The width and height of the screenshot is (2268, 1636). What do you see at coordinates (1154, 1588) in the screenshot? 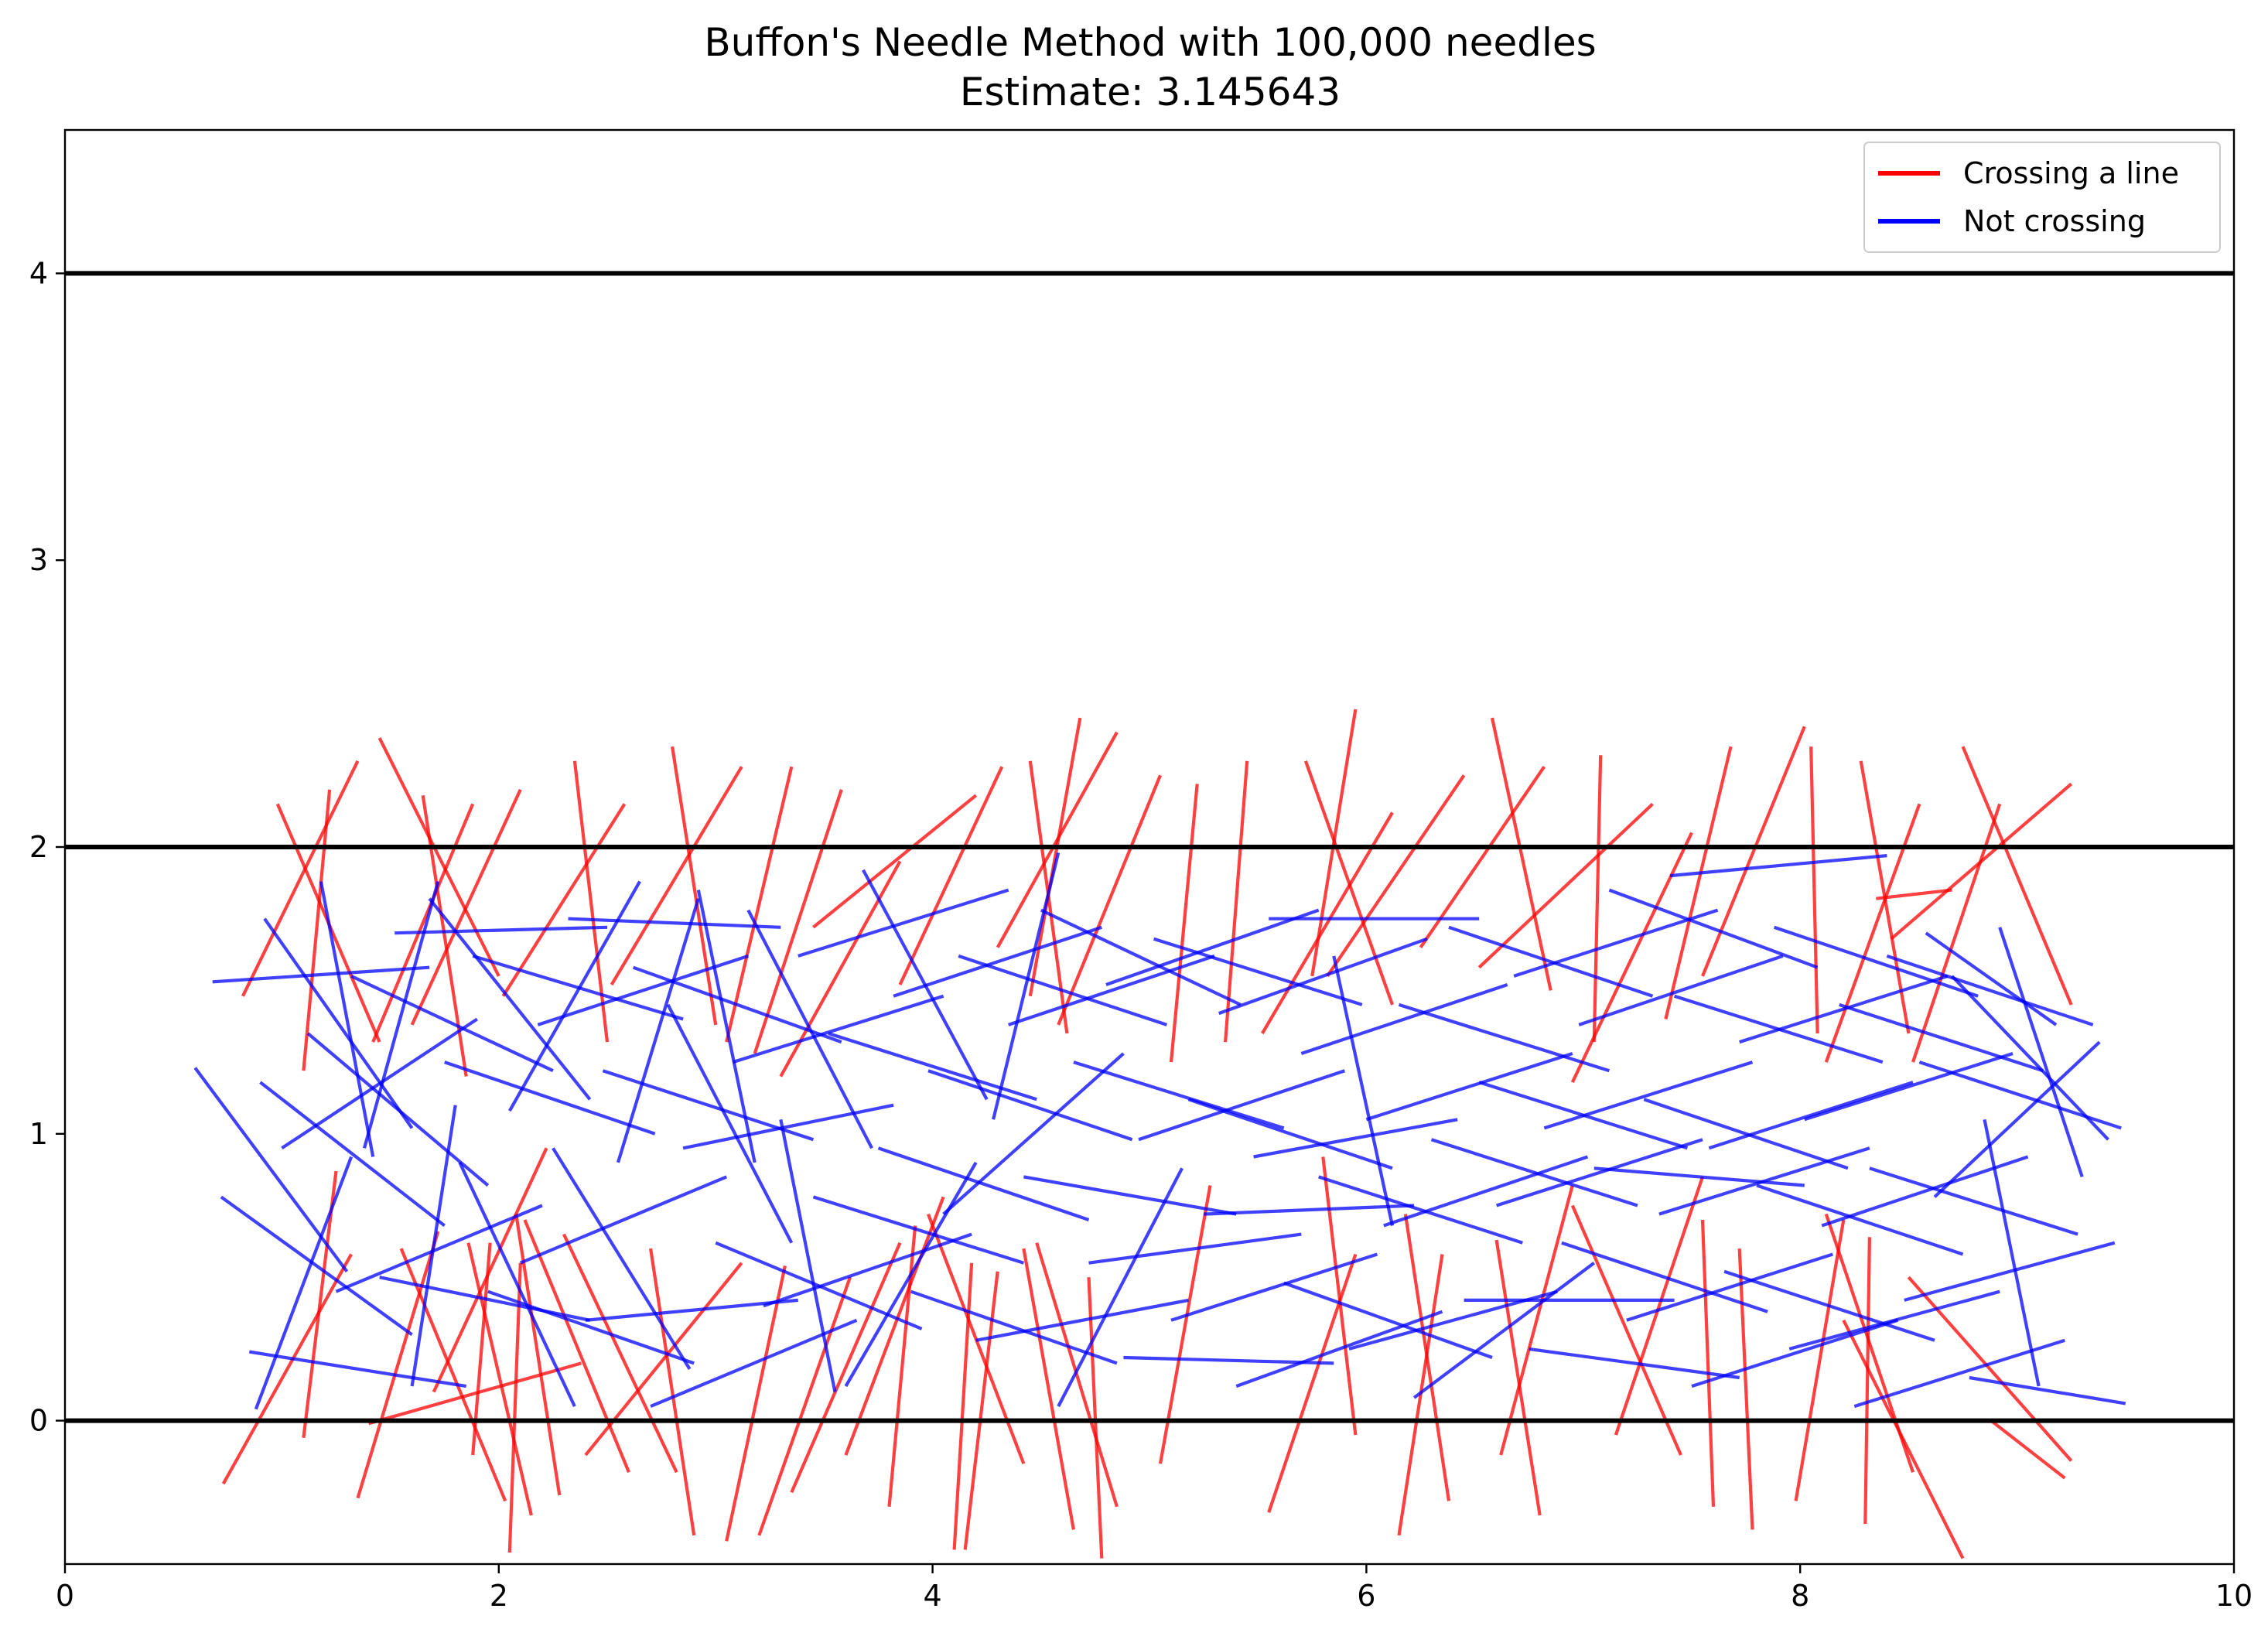
I see `x-axis: 0 2 4 6 8 10` at bounding box center [1154, 1588].